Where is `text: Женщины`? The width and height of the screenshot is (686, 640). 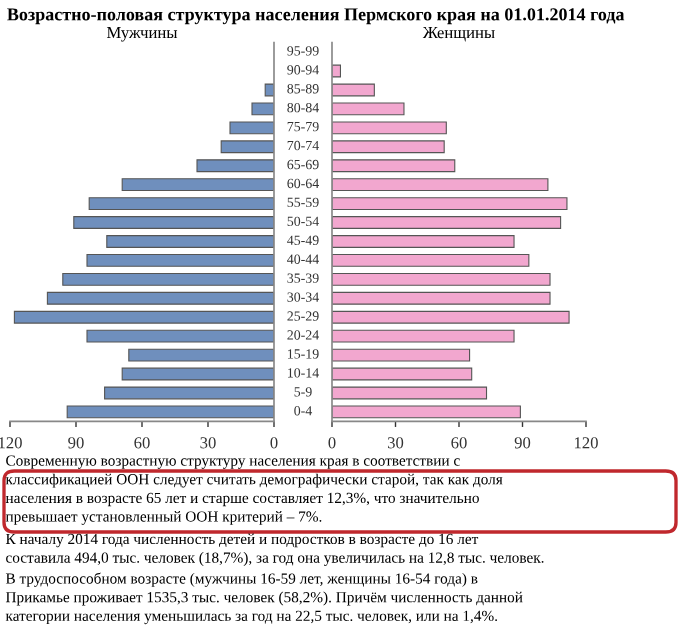
text: Женщины is located at coordinates (458, 34).